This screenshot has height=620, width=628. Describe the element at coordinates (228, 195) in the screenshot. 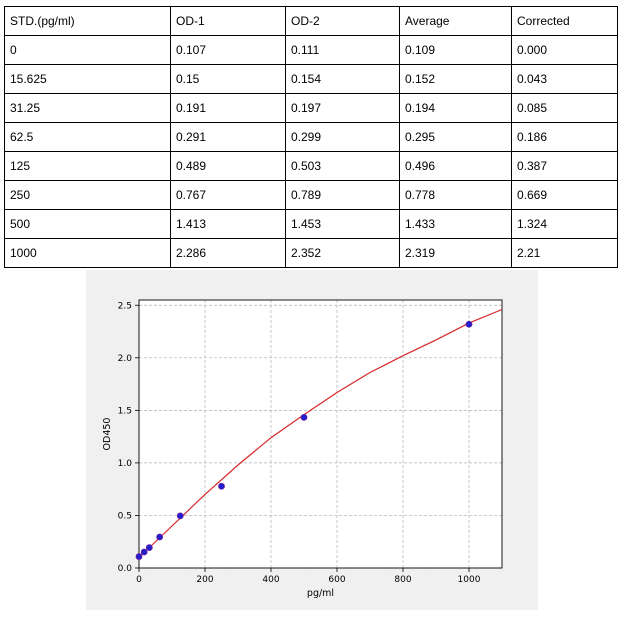

I see `cell-od1: 0.767` at that location.